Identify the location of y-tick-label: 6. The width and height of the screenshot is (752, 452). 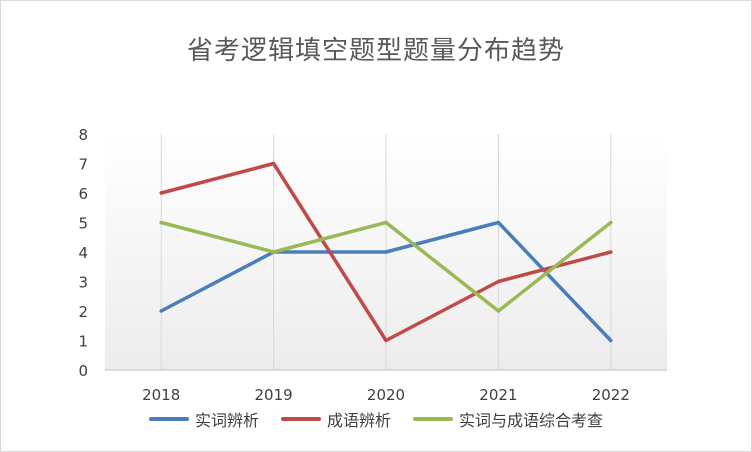
(83, 194).